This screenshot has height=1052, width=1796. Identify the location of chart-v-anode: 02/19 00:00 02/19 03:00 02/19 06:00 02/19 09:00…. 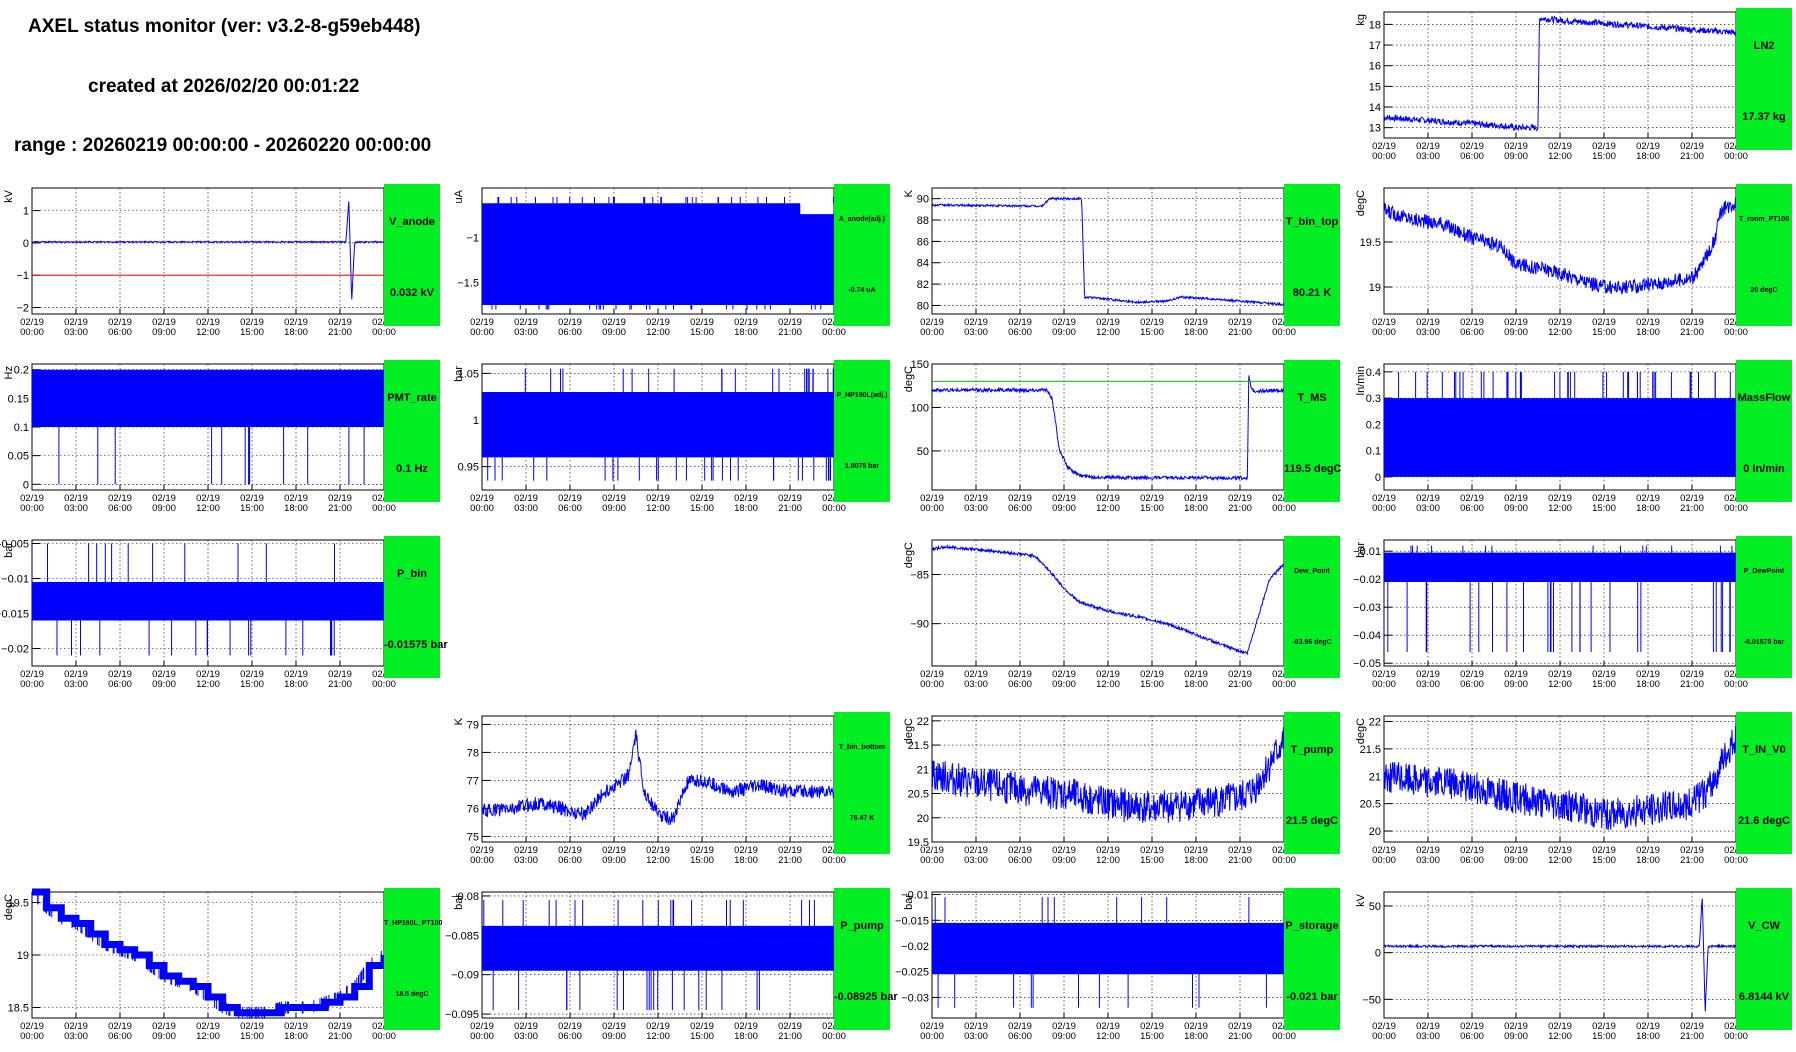
(222, 264).